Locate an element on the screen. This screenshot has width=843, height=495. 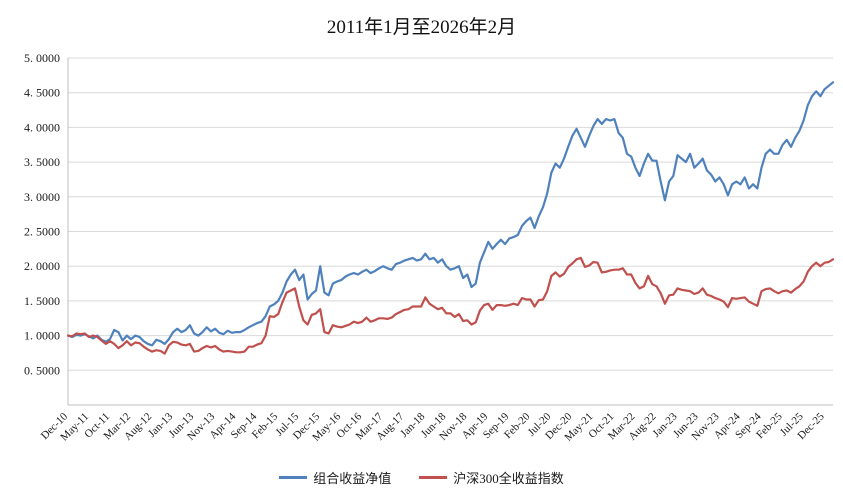
chart-title: 2011年1月至2026年2月 is located at coordinates (421, 27).